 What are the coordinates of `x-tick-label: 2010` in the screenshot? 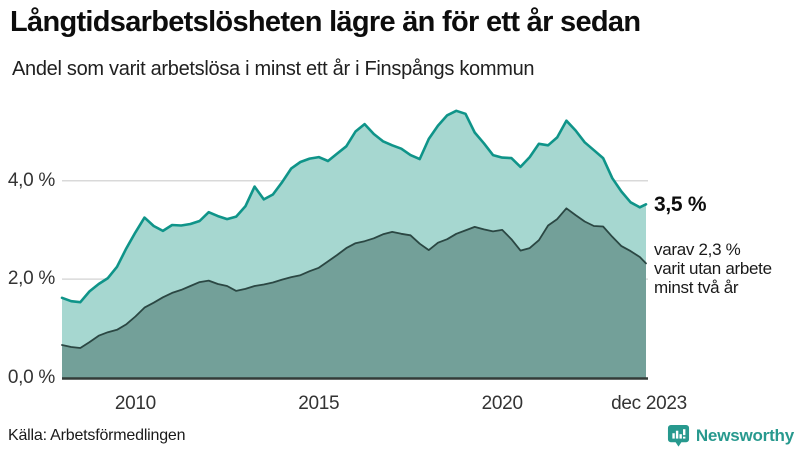 It's located at (135, 403).